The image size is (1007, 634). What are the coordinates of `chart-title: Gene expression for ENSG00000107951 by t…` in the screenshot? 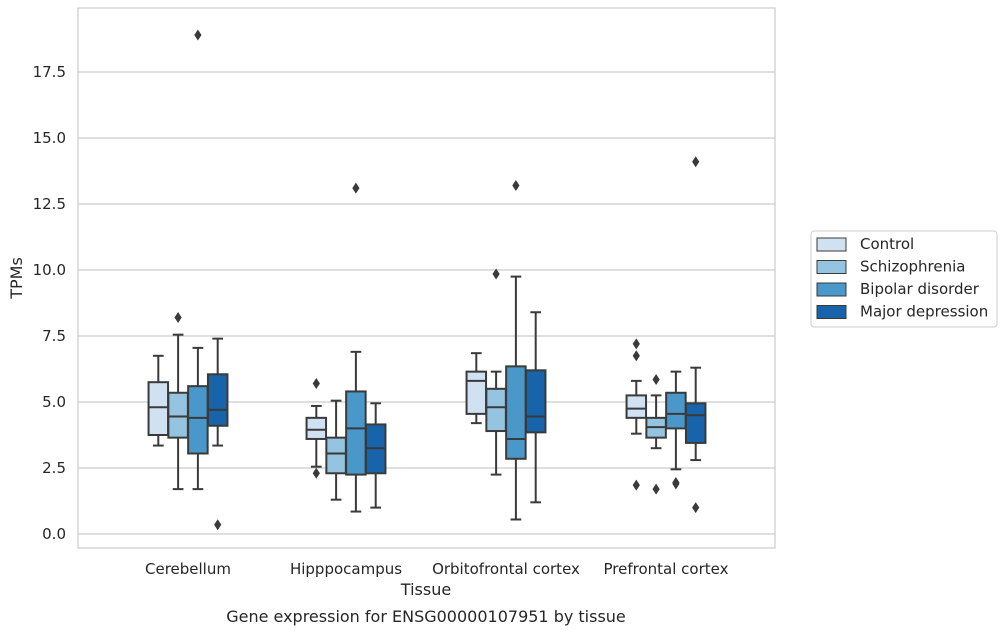 It's located at (426, 616).